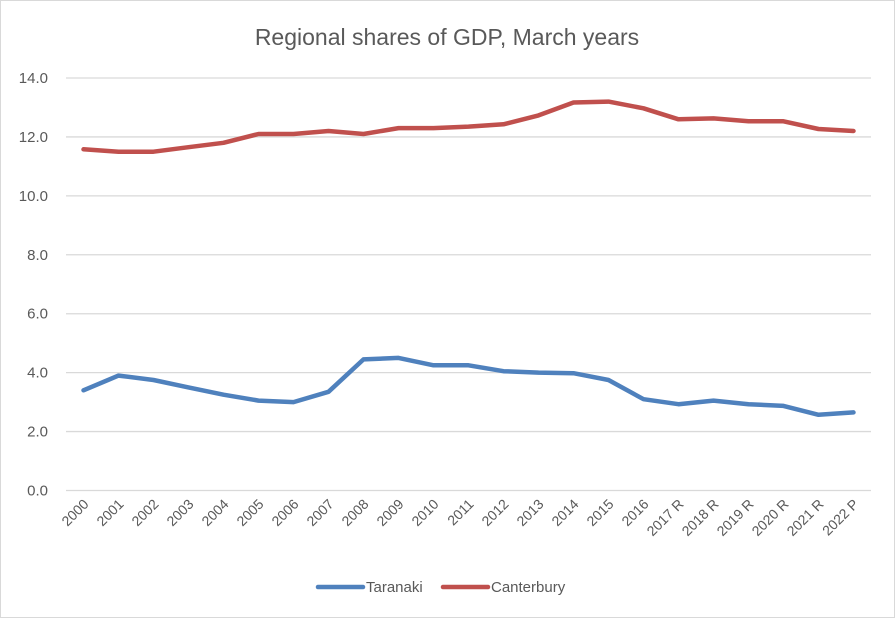  Describe the element at coordinates (284, 512) in the screenshot. I see `x-tick-label: 2006` at that location.